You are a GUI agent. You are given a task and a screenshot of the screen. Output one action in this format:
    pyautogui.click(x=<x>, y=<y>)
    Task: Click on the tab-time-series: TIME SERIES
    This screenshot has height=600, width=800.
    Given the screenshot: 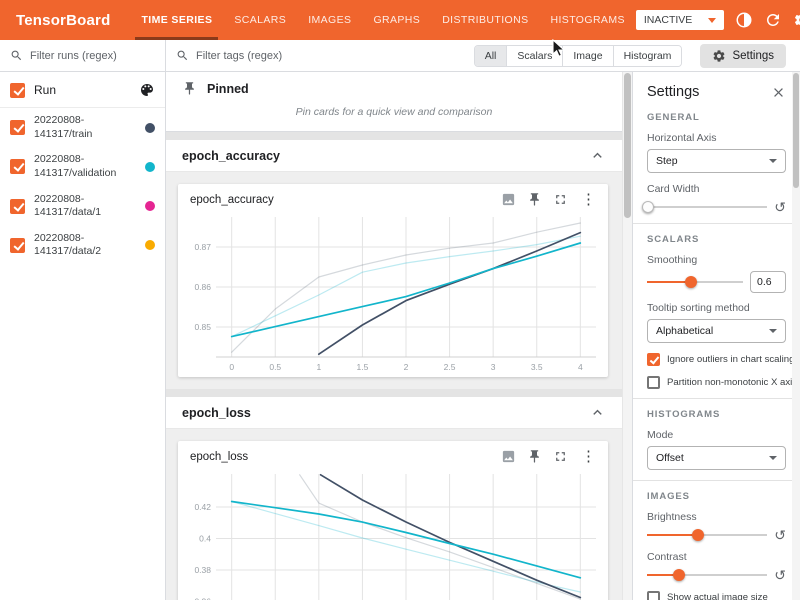 What is the action you would take?
    pyautogui.click(x=176, y=20)
    